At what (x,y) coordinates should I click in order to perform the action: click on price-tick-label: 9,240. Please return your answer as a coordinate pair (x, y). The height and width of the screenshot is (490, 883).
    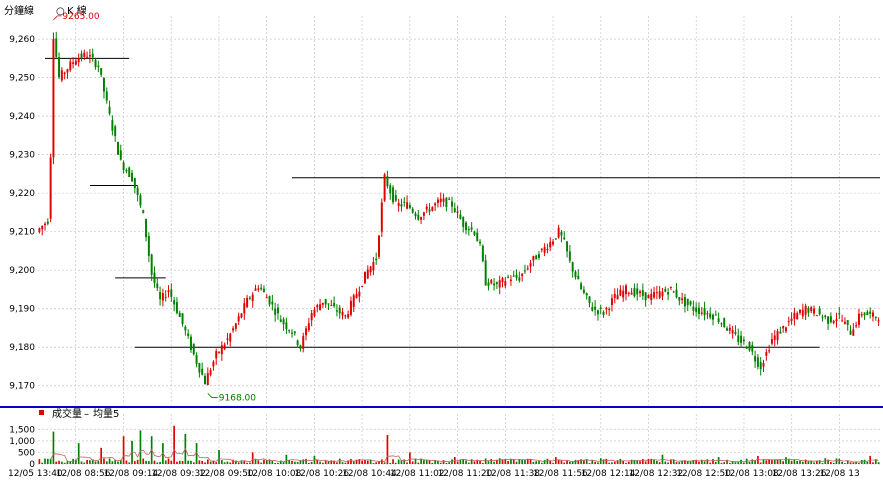
    Looking at the image, I should click on (22, 117).